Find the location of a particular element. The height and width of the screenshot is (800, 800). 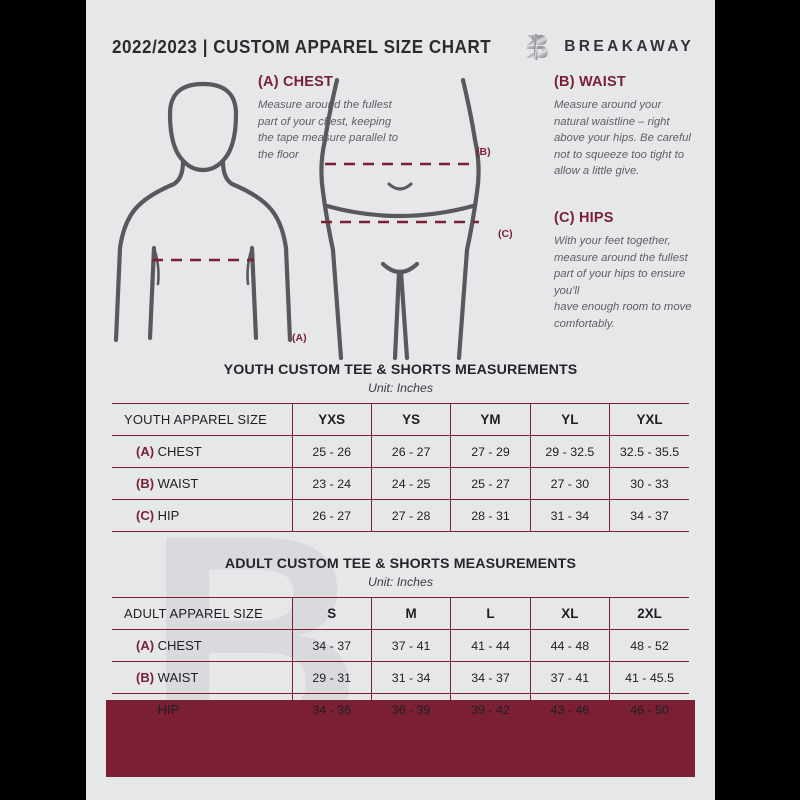

measurement-value: 48 - 52 is located at coordinates (649, 645).